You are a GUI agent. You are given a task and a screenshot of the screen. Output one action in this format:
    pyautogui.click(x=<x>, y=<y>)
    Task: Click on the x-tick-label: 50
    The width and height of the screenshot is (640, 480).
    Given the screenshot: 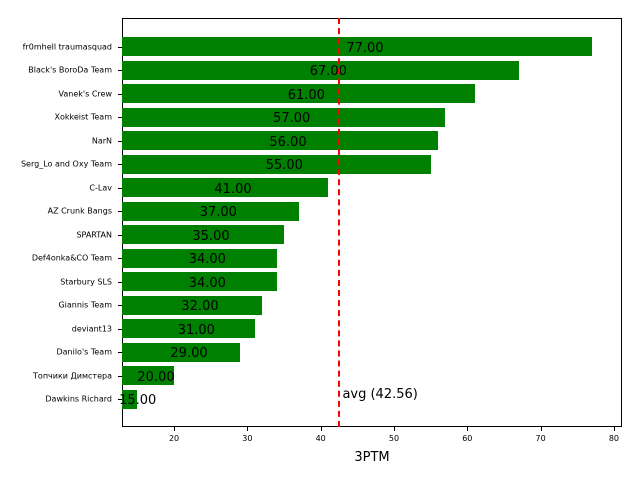 What is the action you would take?
    pyautogui.click(x=394, y=438)
    